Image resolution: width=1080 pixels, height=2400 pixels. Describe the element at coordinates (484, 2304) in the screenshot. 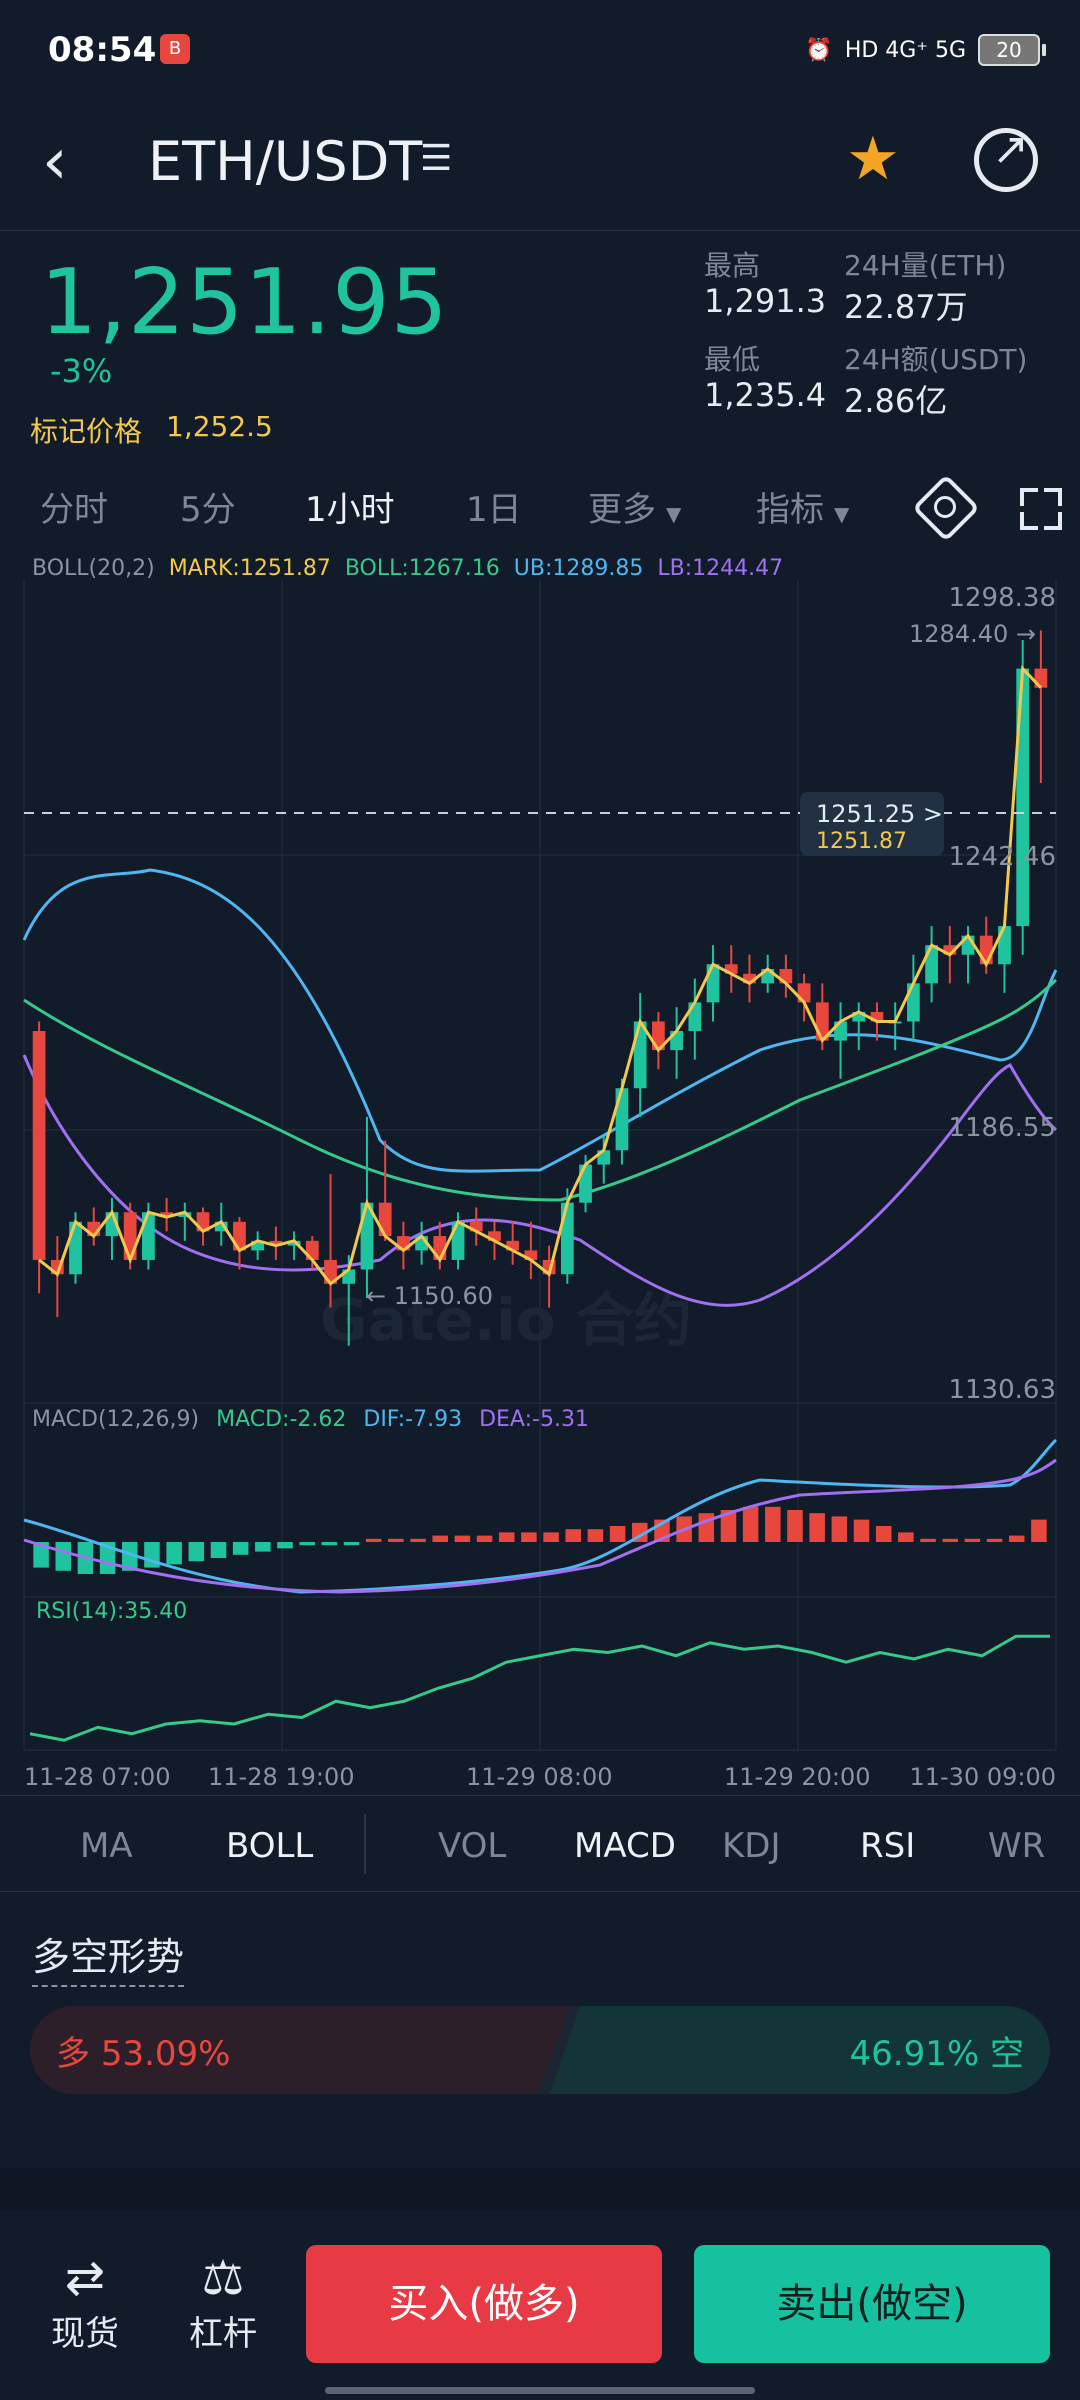

I see `buy-long-button: 买入(做多)` at that location.